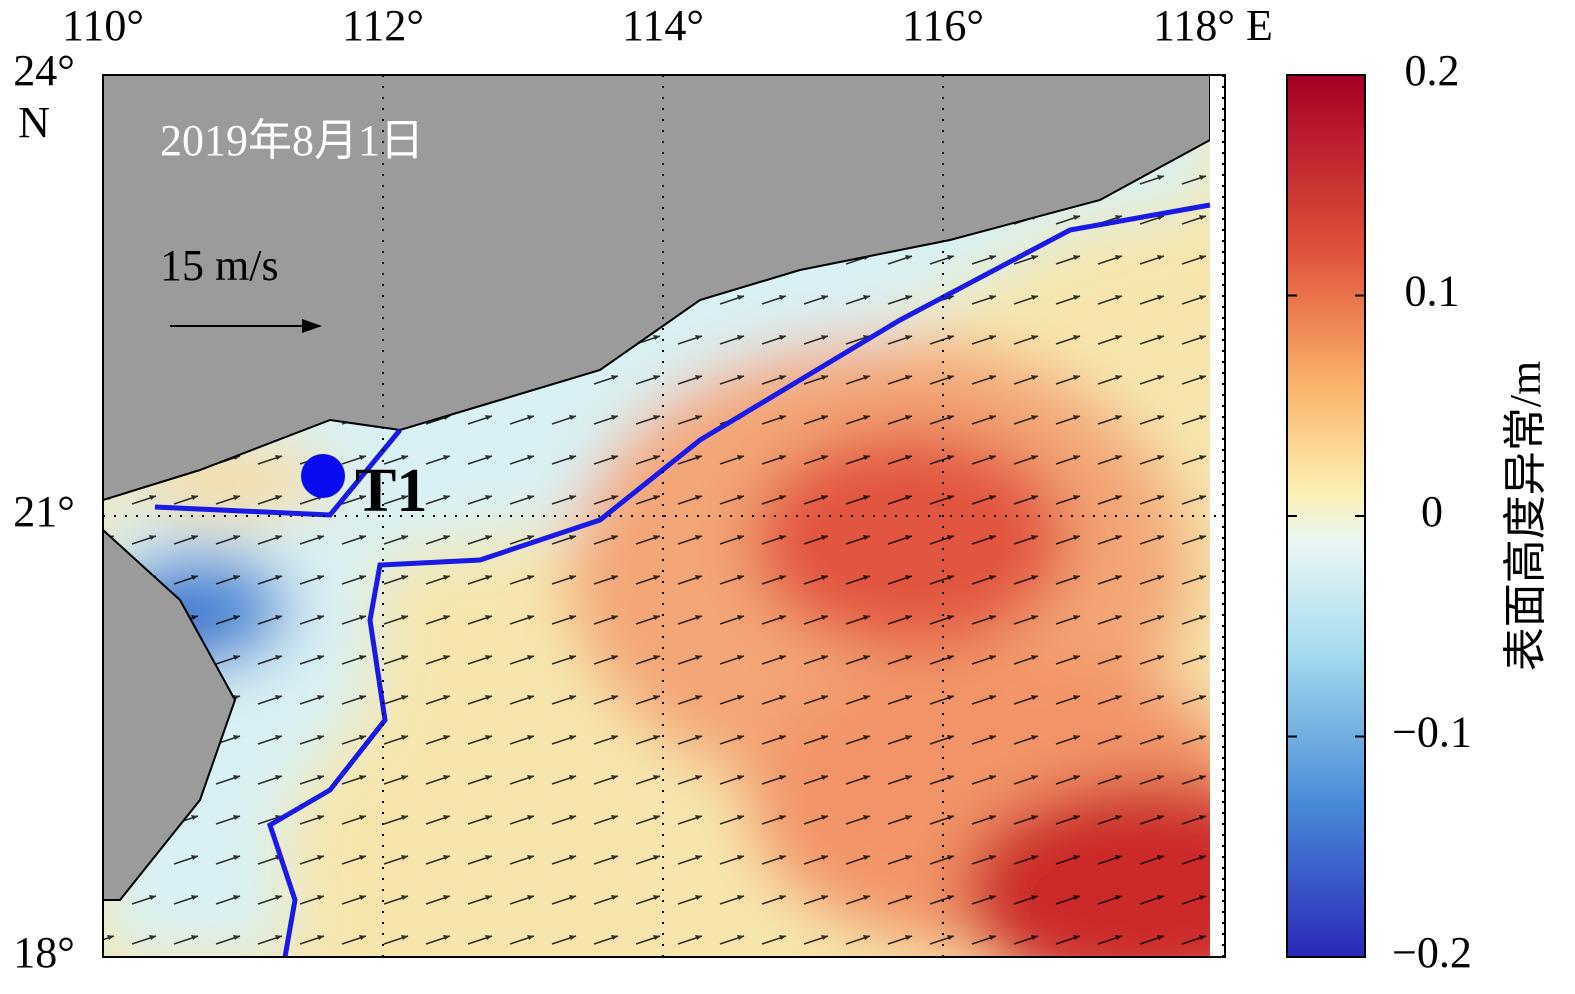  I want to click on station-label: T1, so click(391, 491).